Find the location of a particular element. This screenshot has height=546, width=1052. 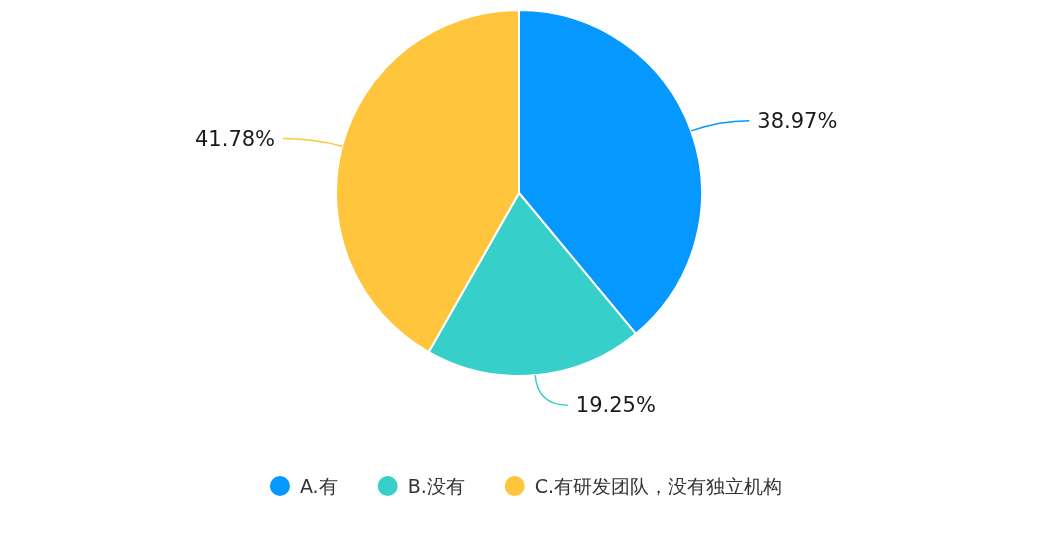

legend-label: C.有研发团队，没有独立机构 is located at coordinates (658, 486).